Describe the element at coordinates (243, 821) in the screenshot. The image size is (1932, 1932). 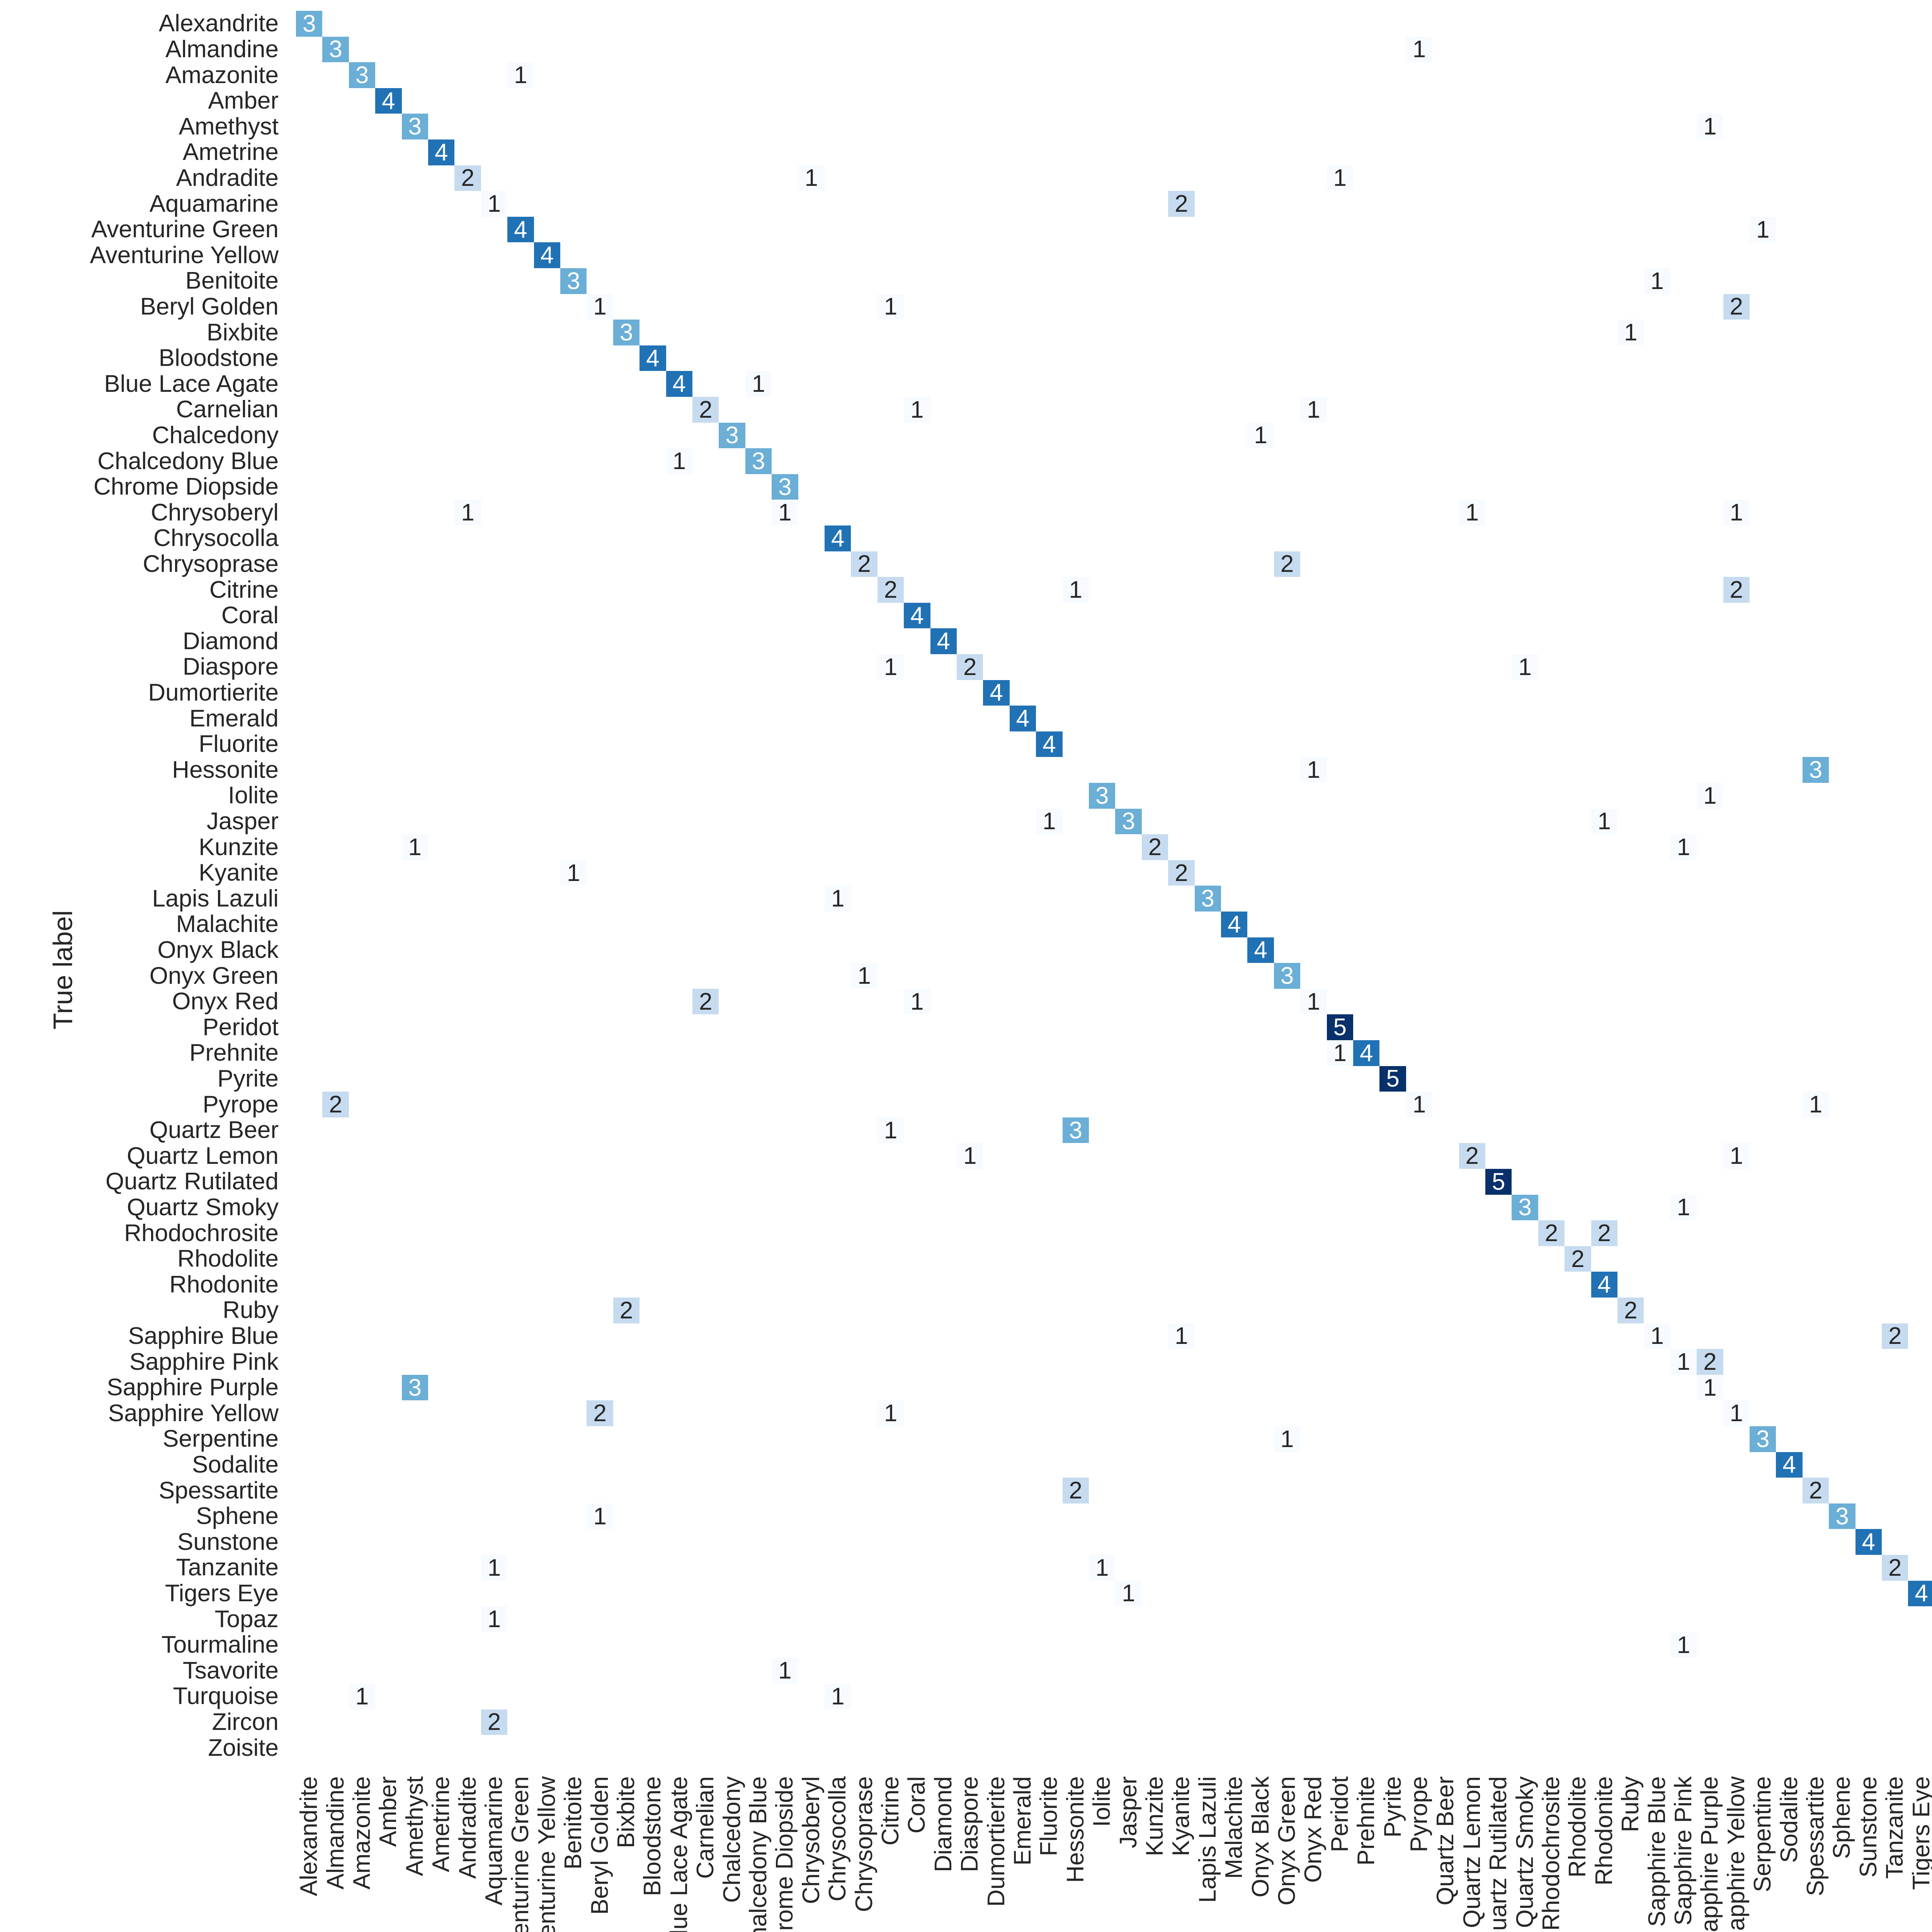
I see `y-tick-label: Jasper` at that location.